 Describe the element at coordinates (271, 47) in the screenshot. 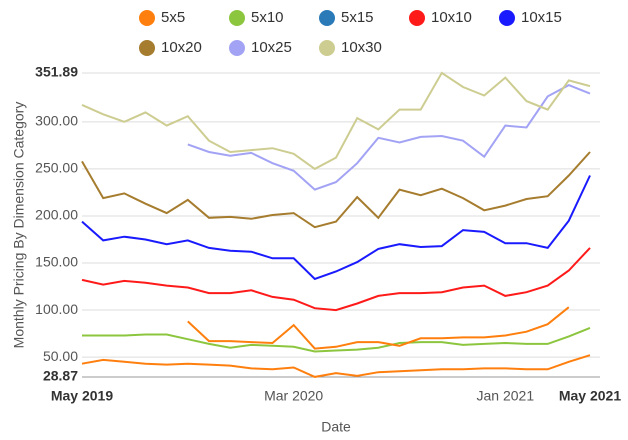

I see `legend-label: 10x25` at that location.